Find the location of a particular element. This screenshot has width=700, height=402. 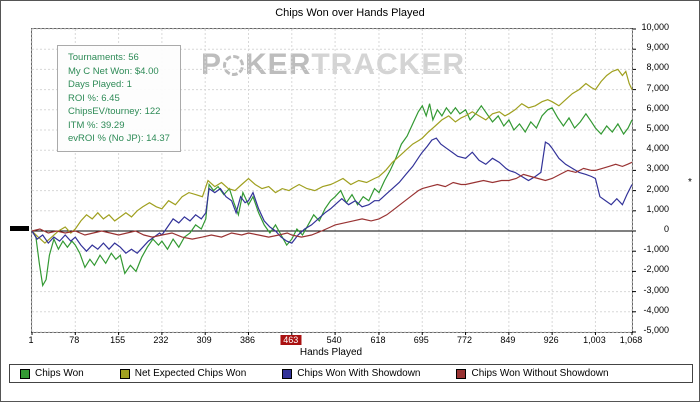

x-tick-label: 309 is located at coordinates (204, 340).